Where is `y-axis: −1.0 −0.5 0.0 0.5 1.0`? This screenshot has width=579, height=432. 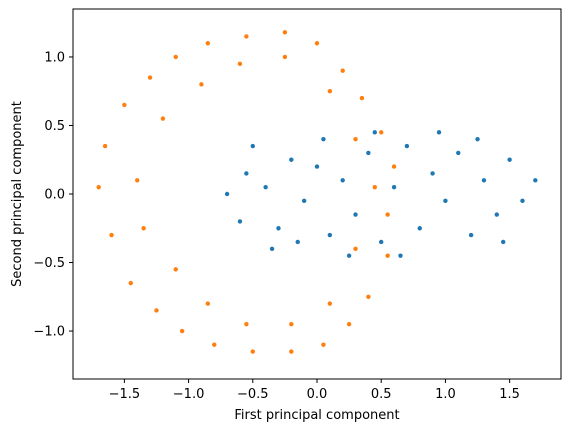
y-axis: −1.0 −0.5 0.0 0.5 1.0 is located at coordinates (53, 195).